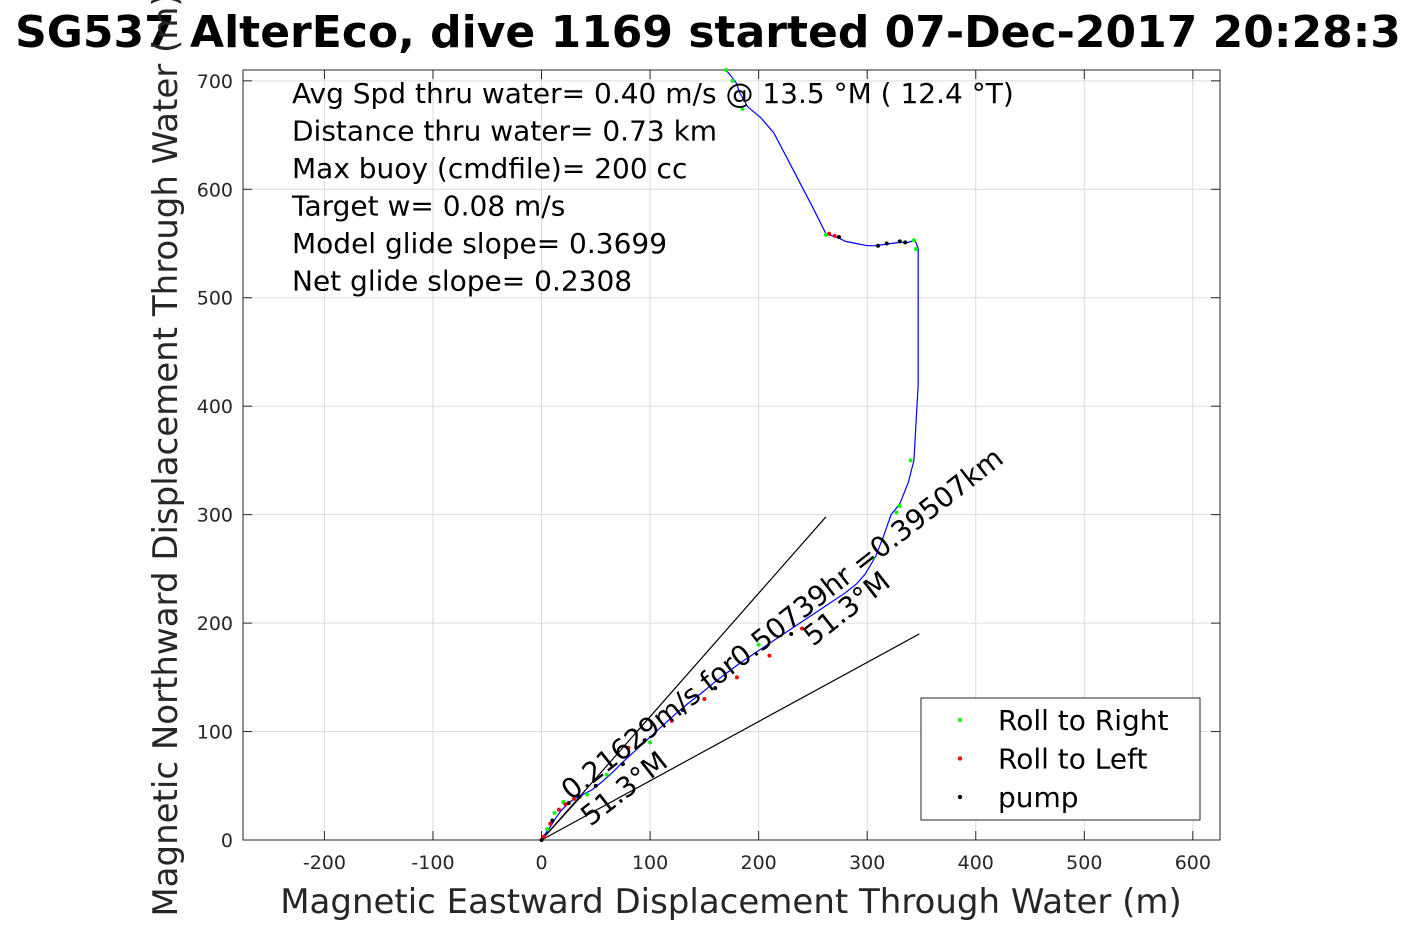 The height and width of the screenshot is (945, 1417). What do you see at coordinates (215, 407) in the screenshot?
I see `y-tick-label: 400` at bounding box center [215, 407].